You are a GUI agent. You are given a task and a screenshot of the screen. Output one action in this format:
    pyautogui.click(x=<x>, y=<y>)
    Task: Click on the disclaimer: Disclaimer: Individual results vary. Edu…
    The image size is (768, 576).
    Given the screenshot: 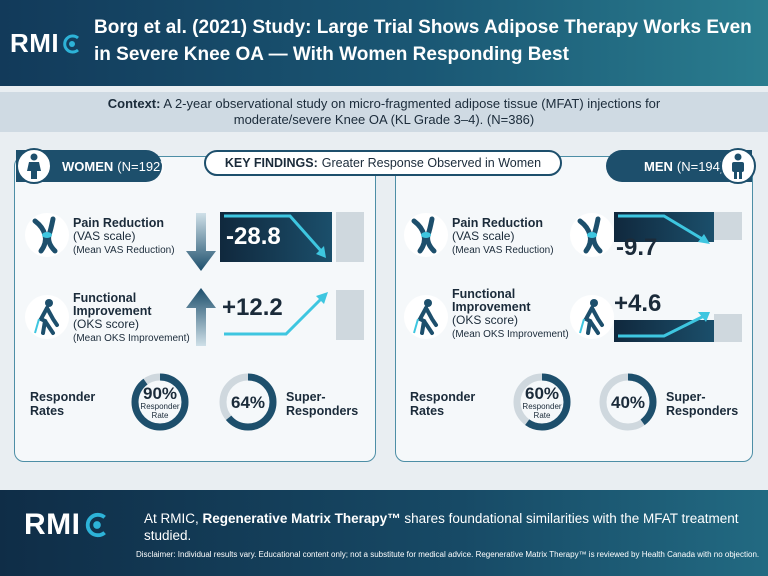 What is the action you would take?
    pyautogui.click(x=448, y=554)
    